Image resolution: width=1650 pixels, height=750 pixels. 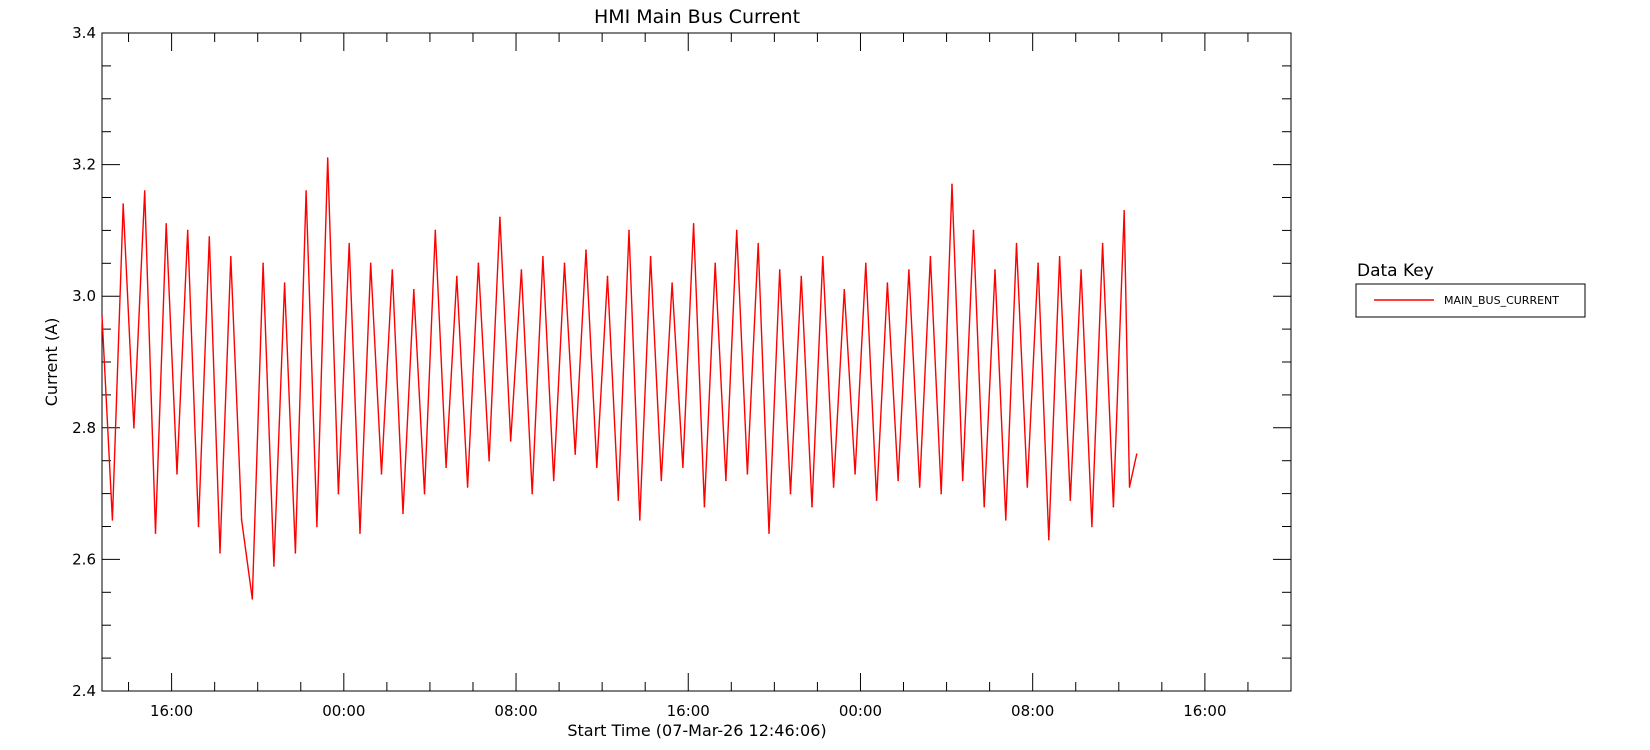 I want to click on x-axis-label: Start Time (07-Mar-26 12:46:06), so click(x=696, y=730).